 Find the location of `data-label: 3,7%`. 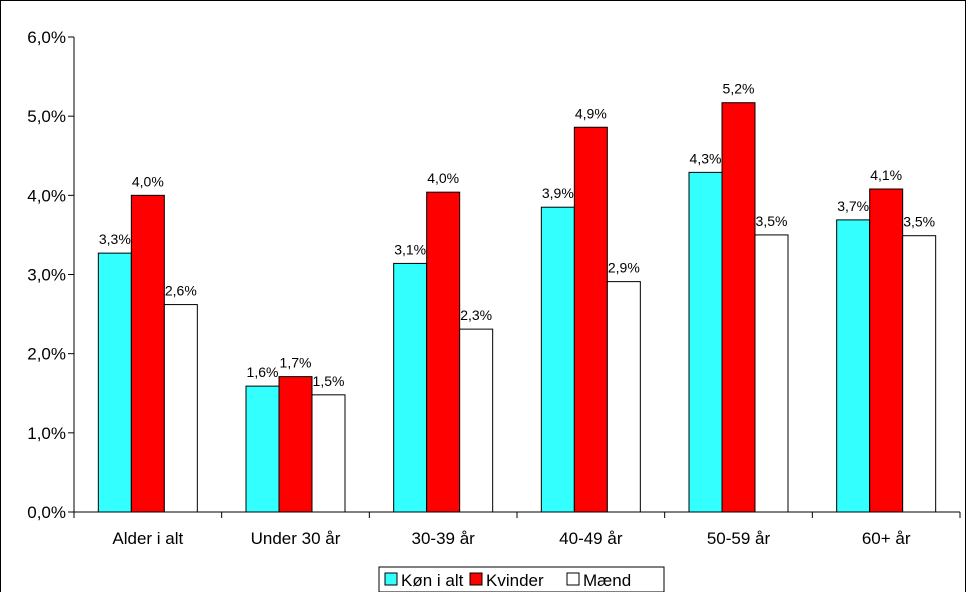

data-label: 3,7% is located at coordinates (853, 206).